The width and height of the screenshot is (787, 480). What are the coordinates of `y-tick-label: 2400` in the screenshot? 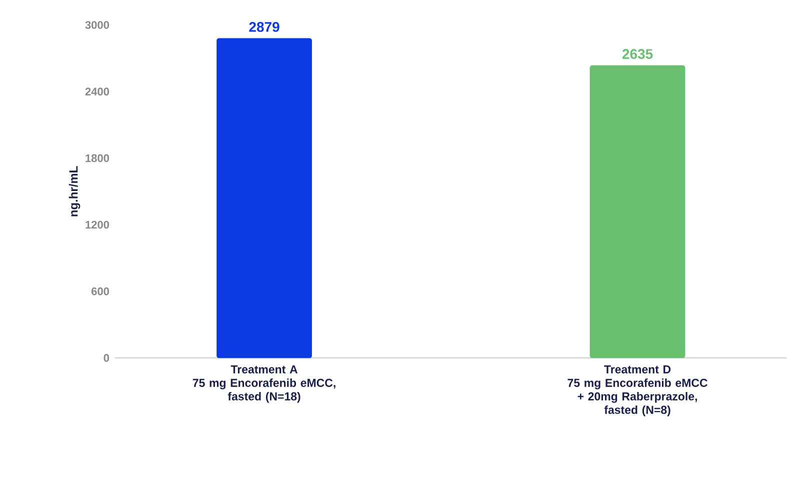 It's located at (97, 92).